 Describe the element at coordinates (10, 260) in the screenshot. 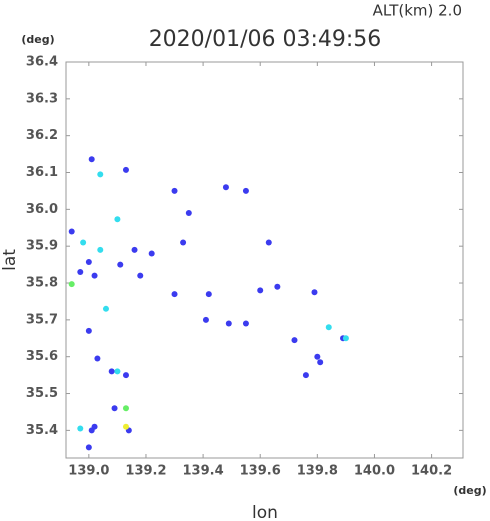

I see `y-axis-label: lat` at that location.